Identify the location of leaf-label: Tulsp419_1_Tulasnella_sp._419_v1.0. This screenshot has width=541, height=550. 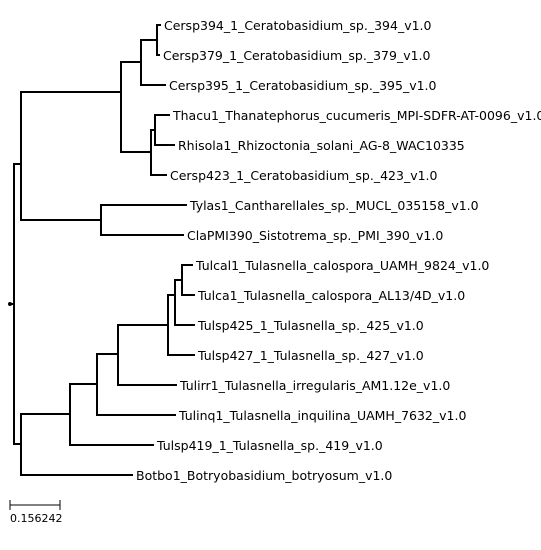
(269, 445).